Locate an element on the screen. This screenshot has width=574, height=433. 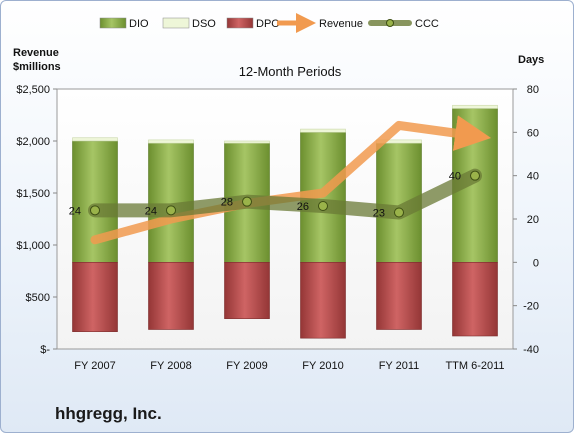
left-axis-title-line2: $millions is located at coordinates (37, 67).